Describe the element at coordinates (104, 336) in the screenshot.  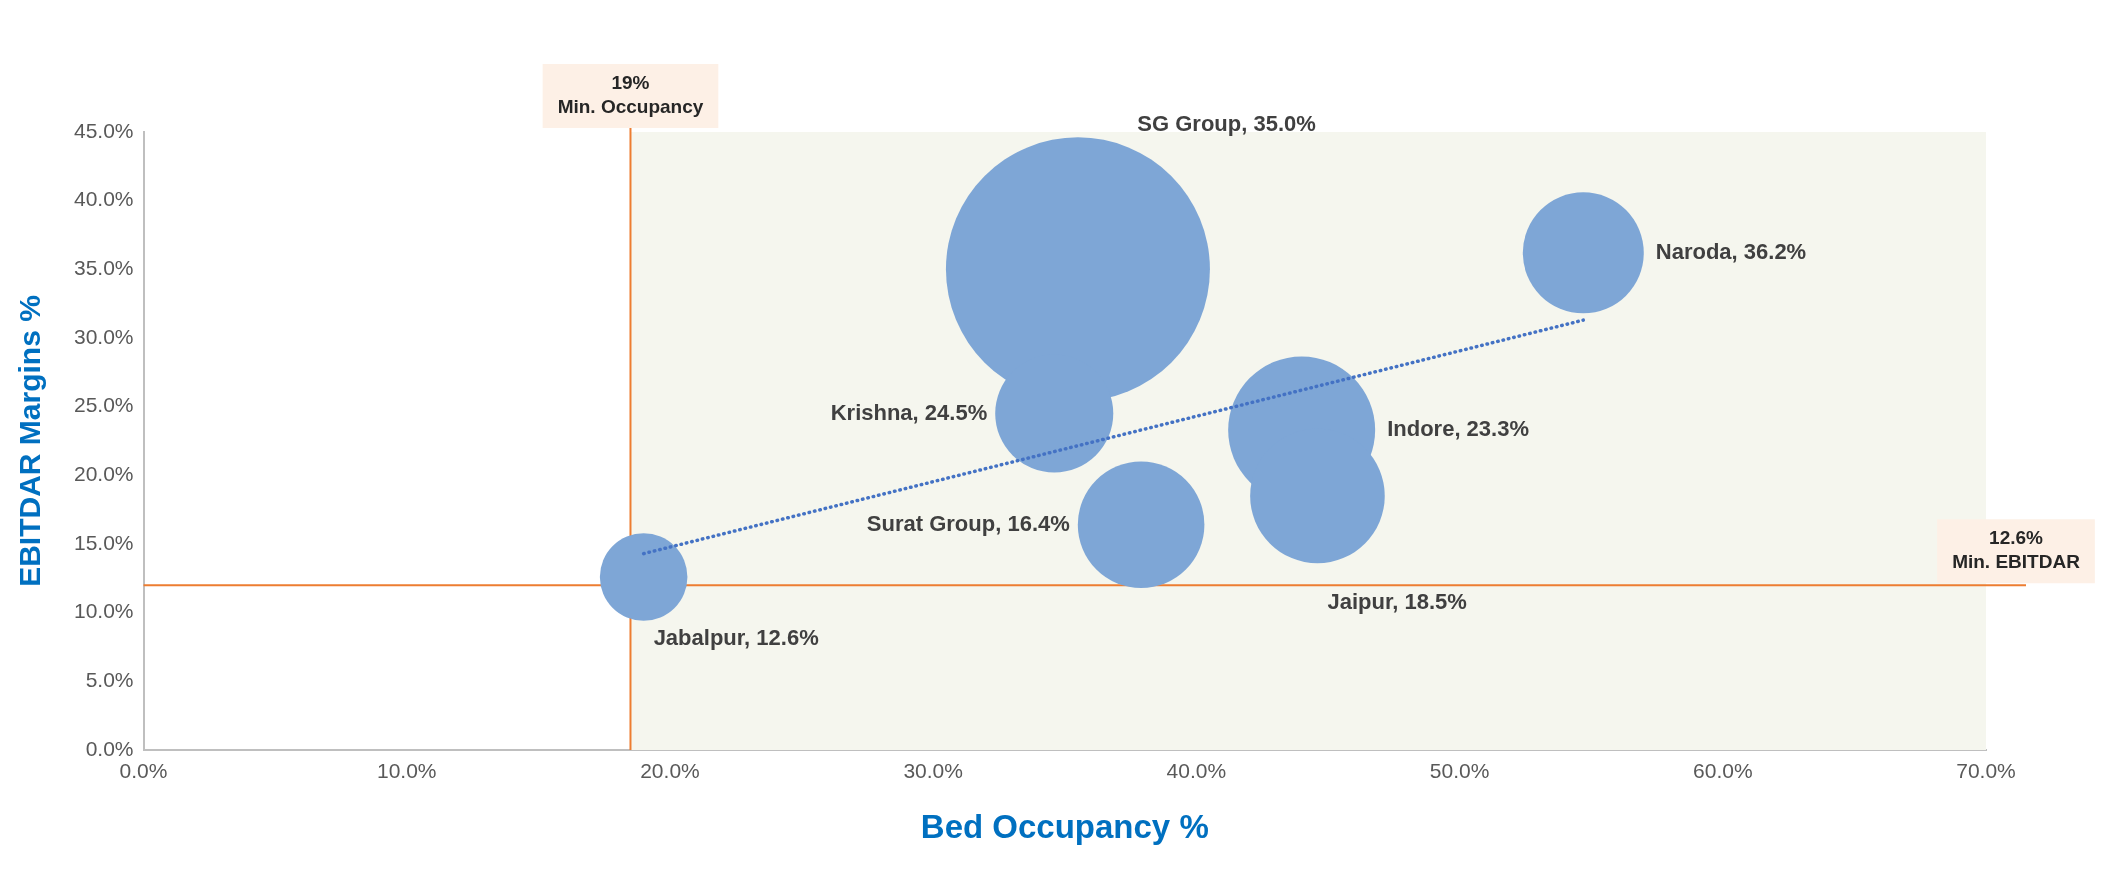
I see `y-tick-label: 30.0%` at that location.